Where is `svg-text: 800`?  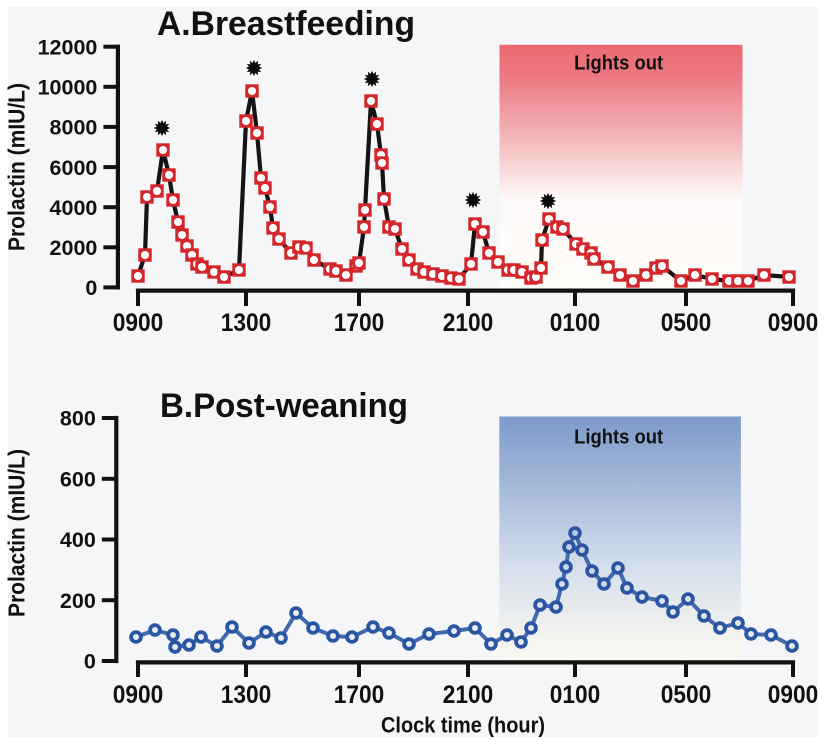
svg-text: 800 is located at coordinates (78, 419).